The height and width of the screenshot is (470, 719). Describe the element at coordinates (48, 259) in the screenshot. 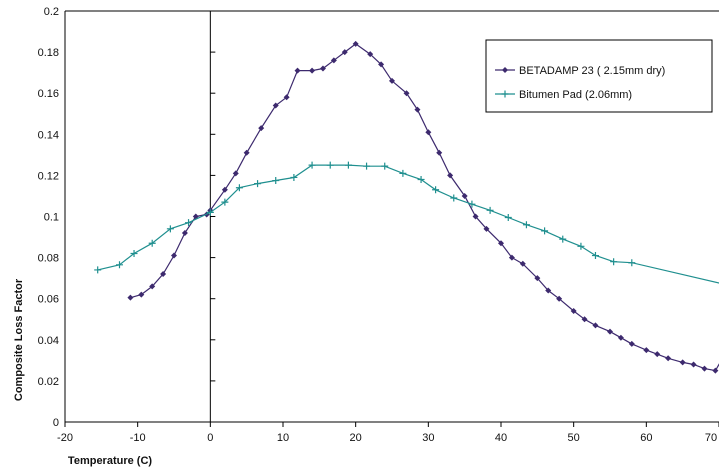

I see `y-tick-label: 0.08` at that location.